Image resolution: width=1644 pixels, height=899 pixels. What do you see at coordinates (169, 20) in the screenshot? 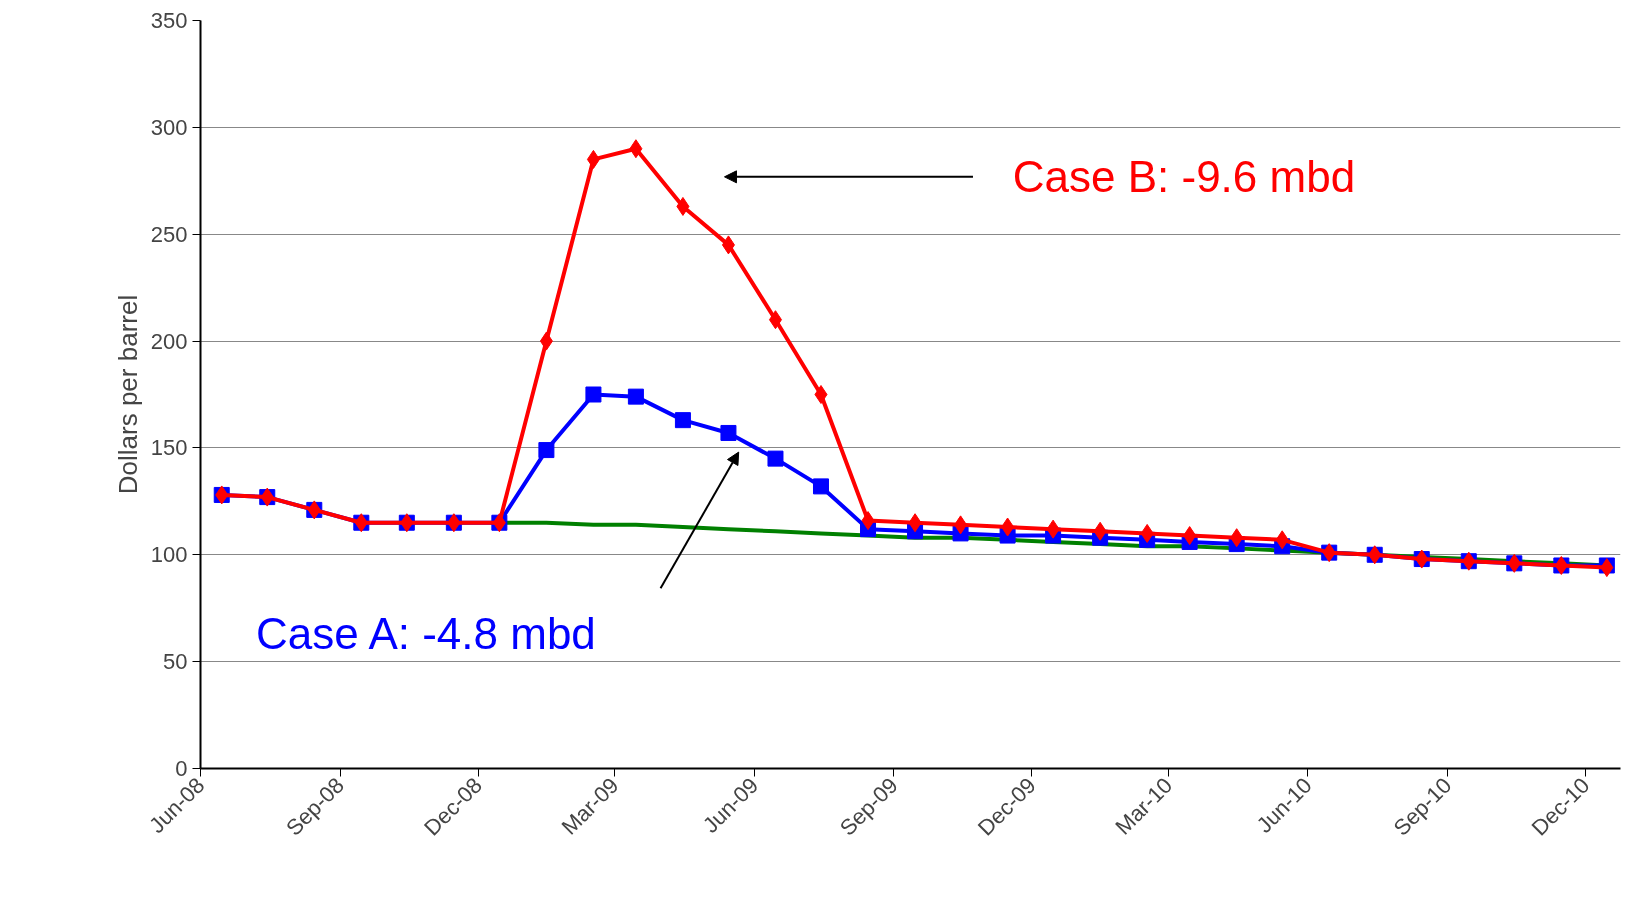
I see `y-tick-label: 350` at bounding box center [169, 20].